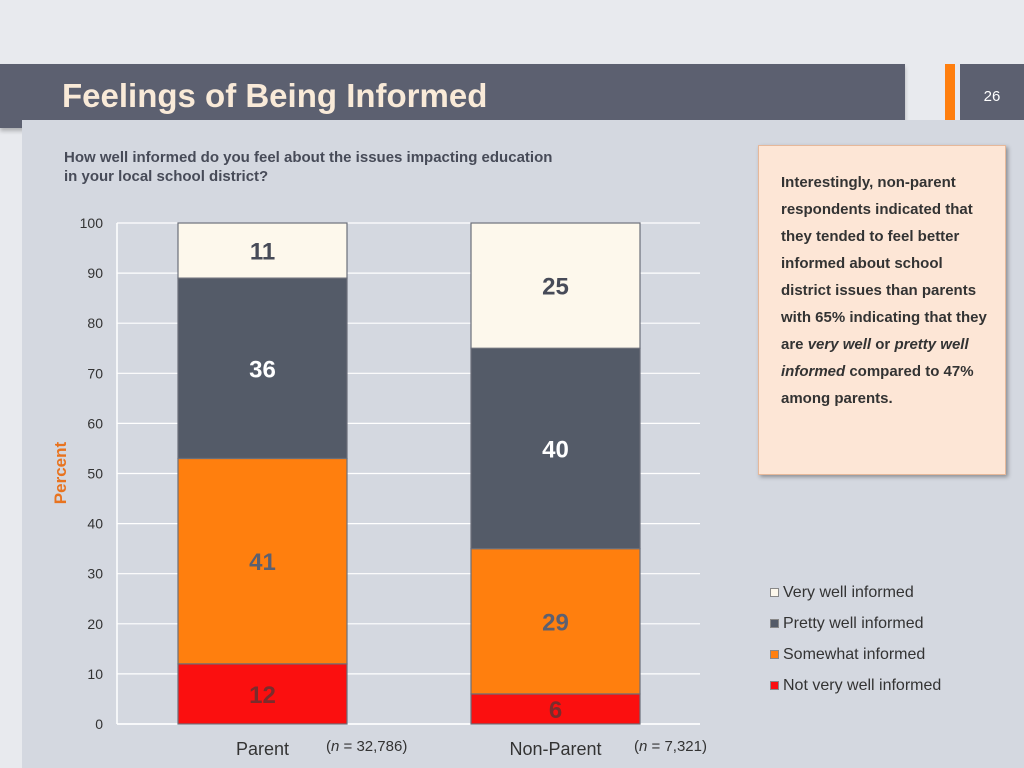 The height and width of the screenshot is (768, 1024). I want to click on y-tick-label: 80, so click(95, 323).